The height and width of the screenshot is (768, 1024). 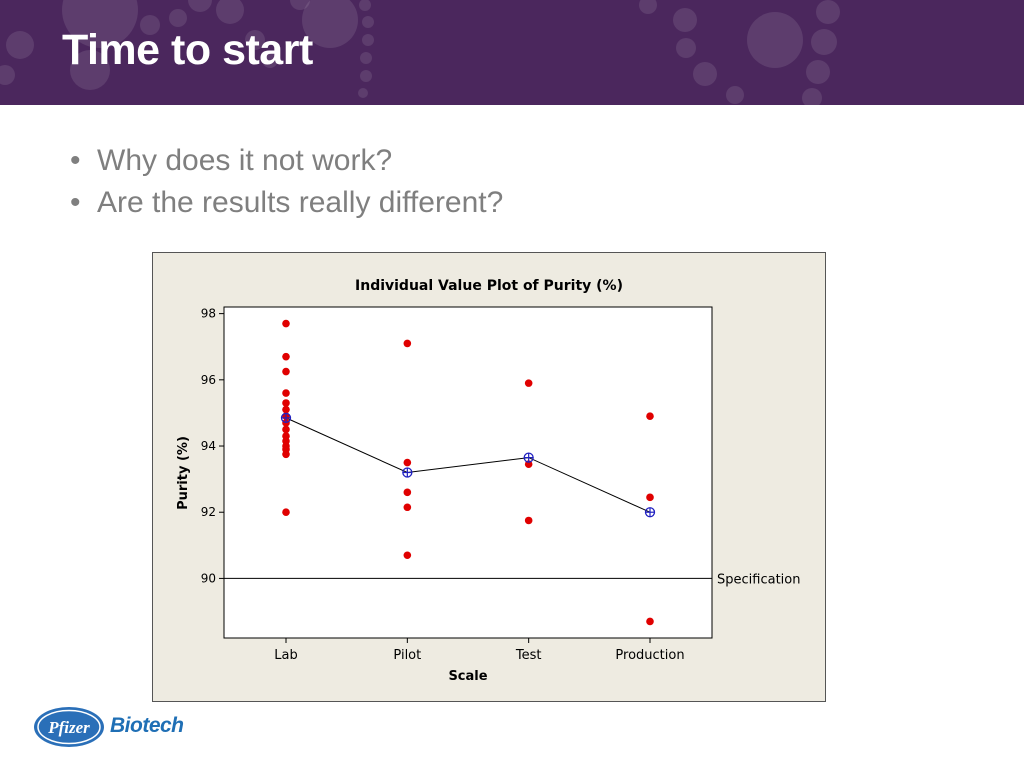 I want to click on y-axis: 90 92 94 96 98, so click(x=212, y=446).